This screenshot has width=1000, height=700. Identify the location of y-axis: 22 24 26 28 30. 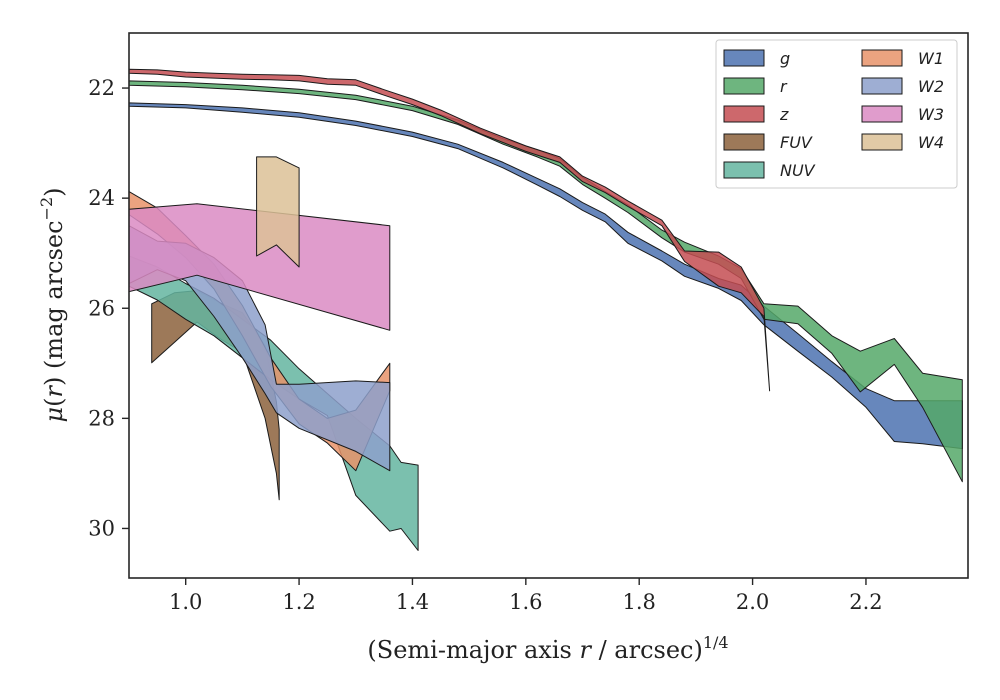
(108, 308).